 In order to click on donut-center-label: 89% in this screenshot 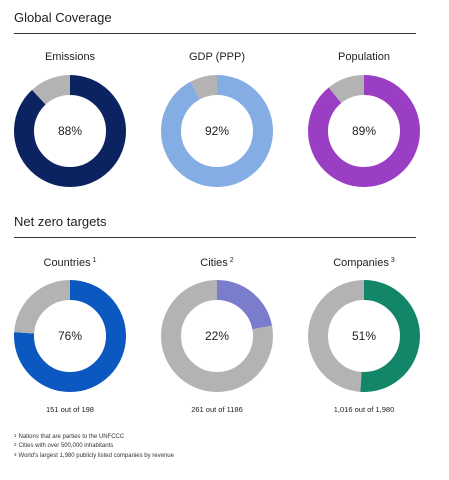, I will do `click(364, 131)`.